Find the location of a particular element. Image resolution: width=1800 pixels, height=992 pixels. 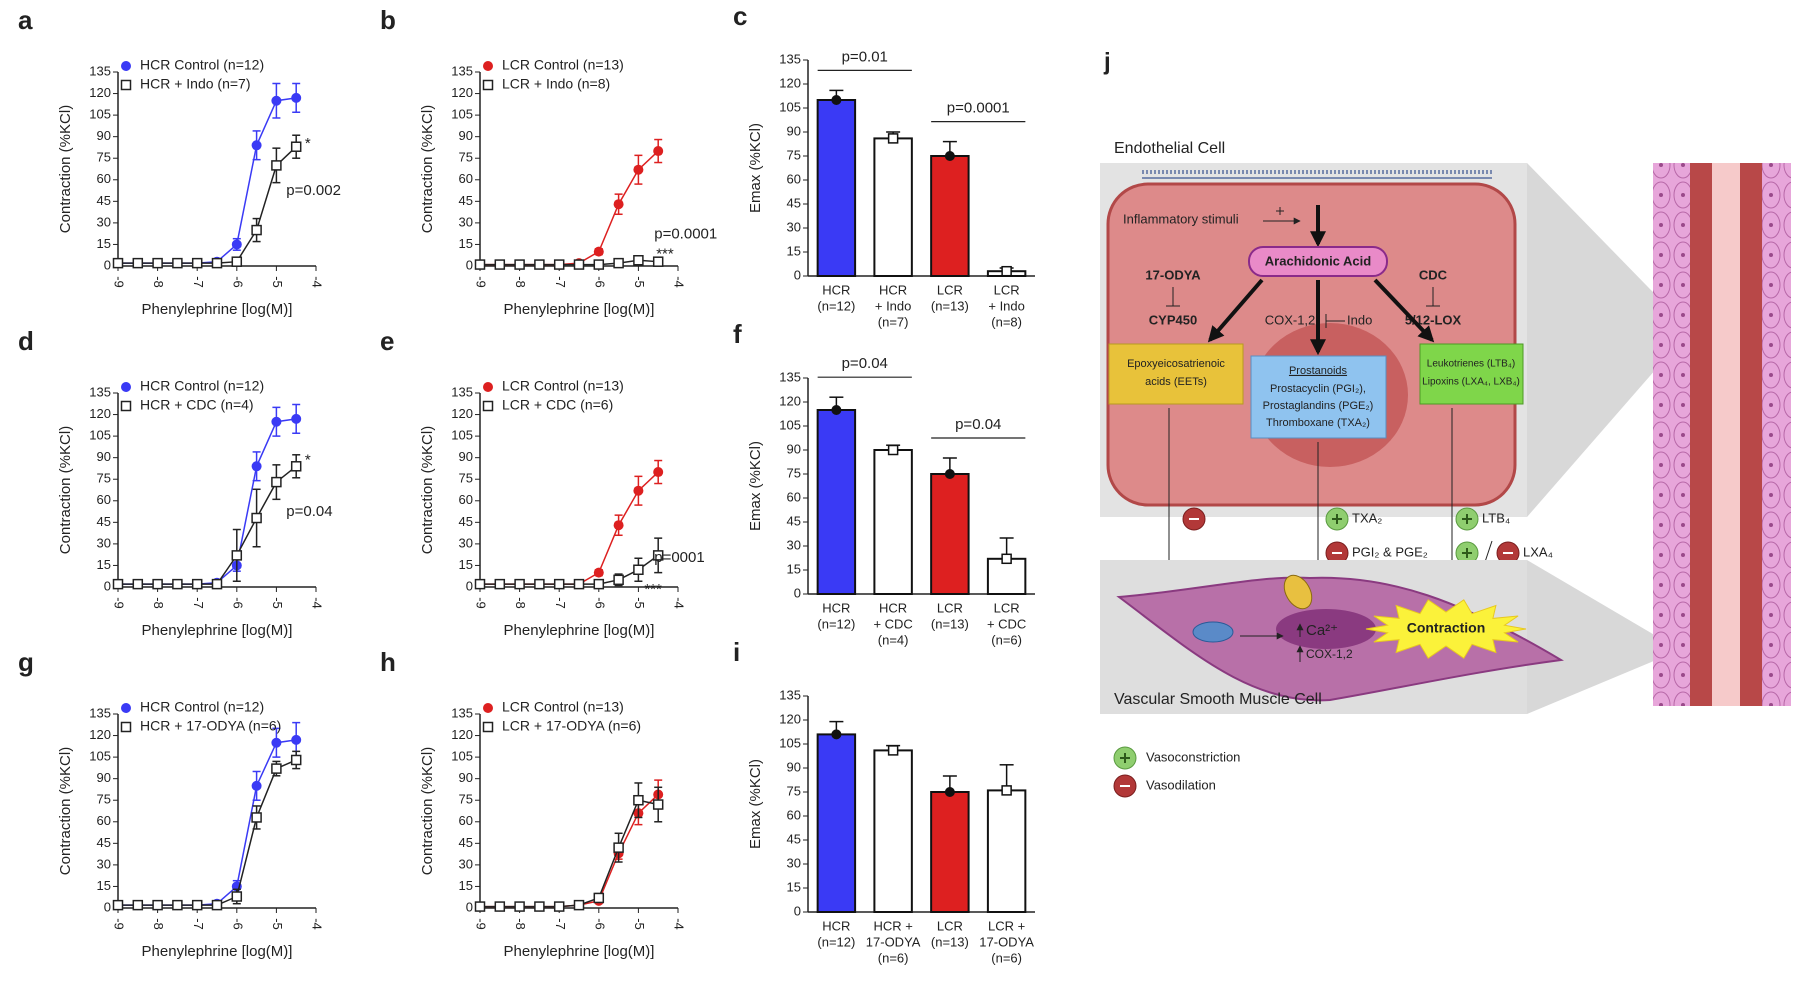

y-tick-label: 120 is located at coordinates (100, 734).